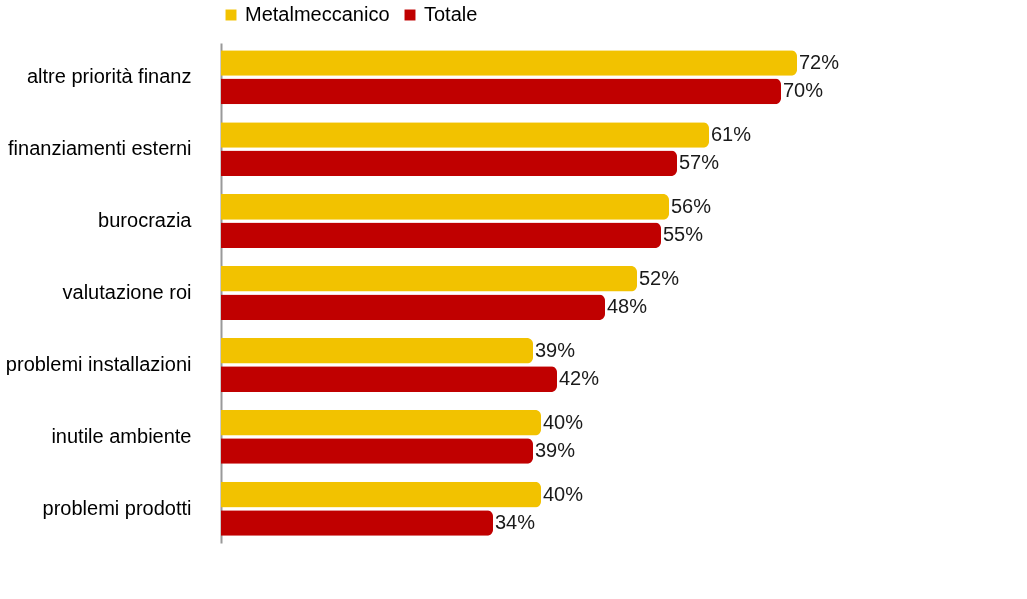  I want to click on y-tick-label: inutile ambiente, so click(121, 435).